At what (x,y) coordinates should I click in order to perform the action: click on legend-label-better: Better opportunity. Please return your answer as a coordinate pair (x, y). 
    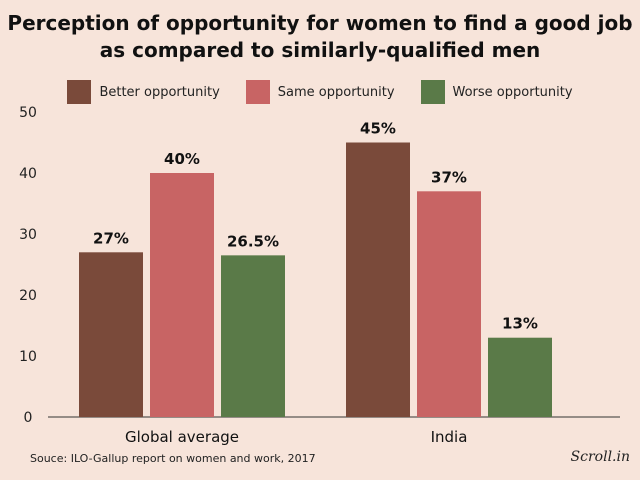
    Looking at the image, I should click on (159, 92).